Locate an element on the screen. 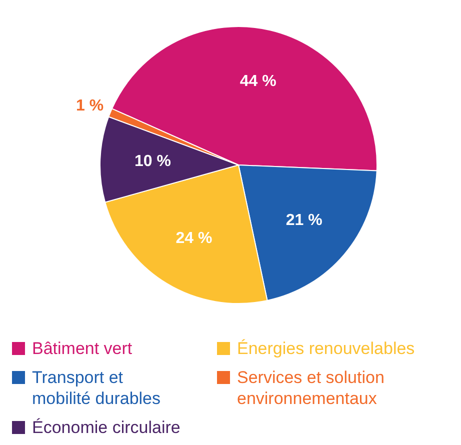  legend-label: Services et solution environnementaux is located at coordinates (311, 388).